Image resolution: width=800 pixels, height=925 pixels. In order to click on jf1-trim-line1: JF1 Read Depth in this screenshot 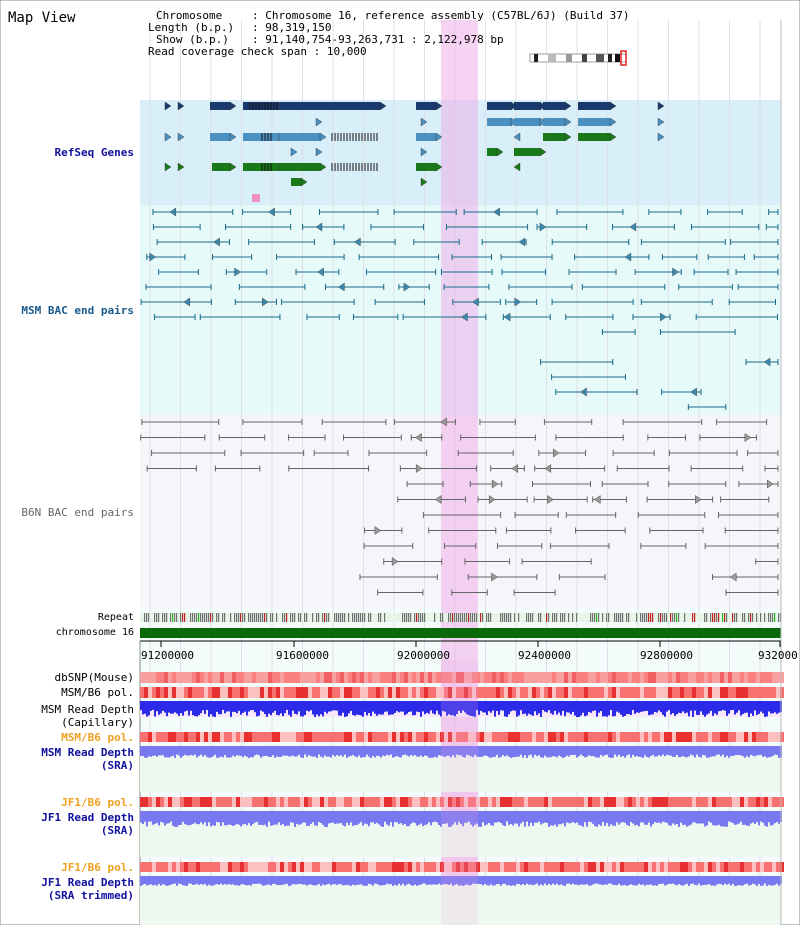, I will do `click(87, 882)`.